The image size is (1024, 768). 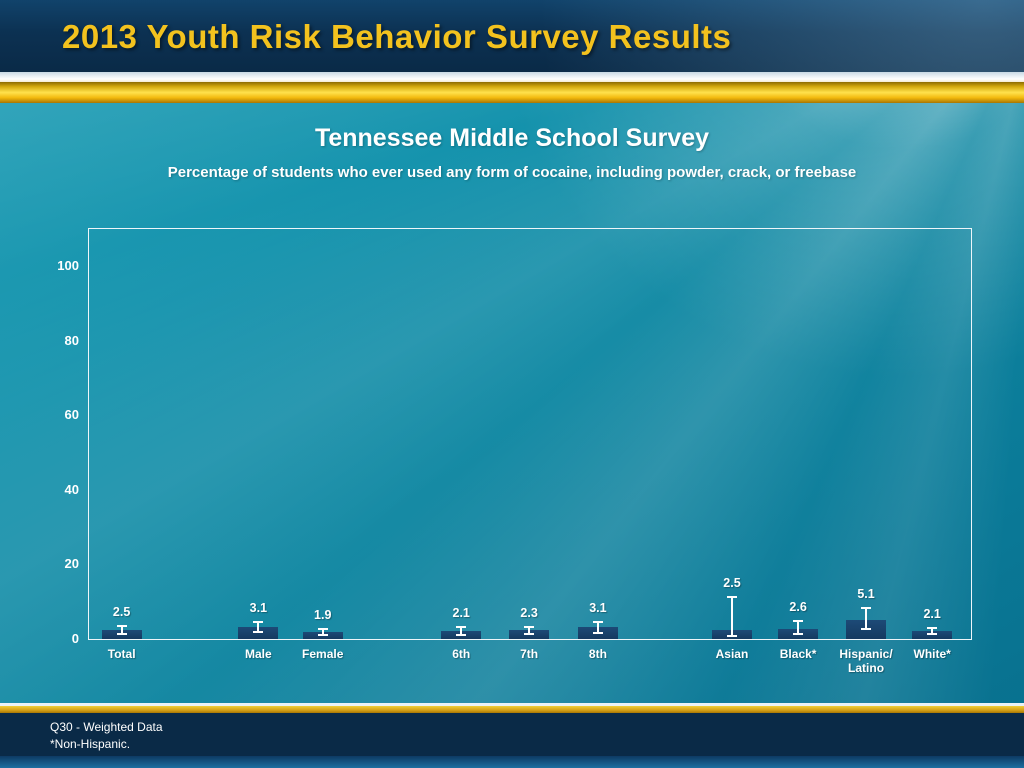 What do you see at coordinates (106, 727) in the screenshot?
I see `footer-note-question: Q30 - Weighted Data` at bounding box center [106, 727].